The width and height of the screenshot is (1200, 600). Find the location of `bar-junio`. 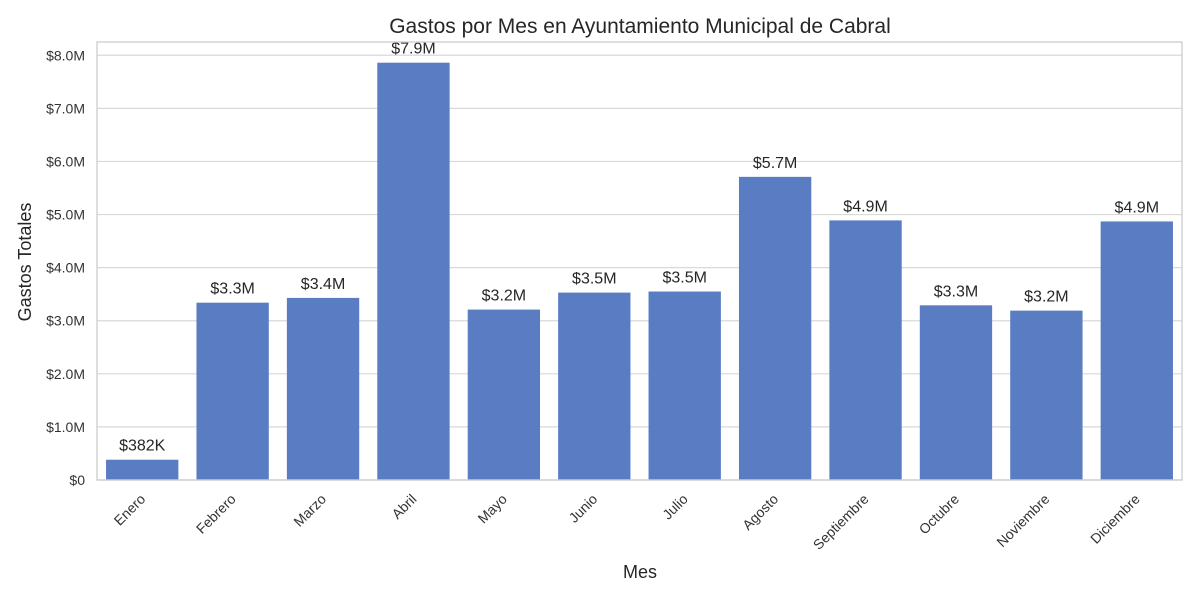

bar-junio is located at coordinates (594, 386).